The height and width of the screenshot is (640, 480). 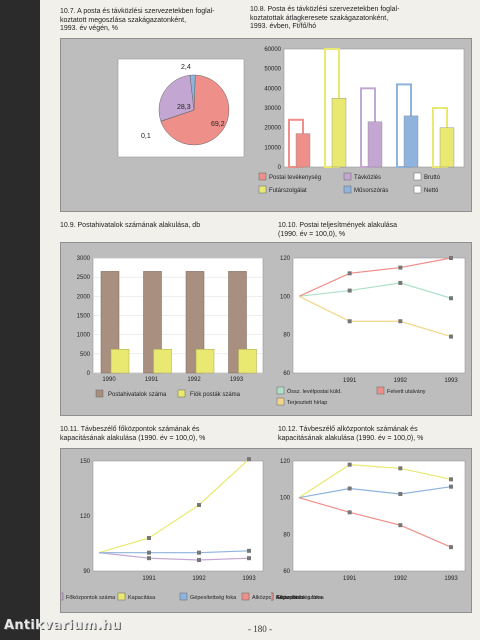 I want to click on y-tick-label: 0, so click(x=89, y=374).